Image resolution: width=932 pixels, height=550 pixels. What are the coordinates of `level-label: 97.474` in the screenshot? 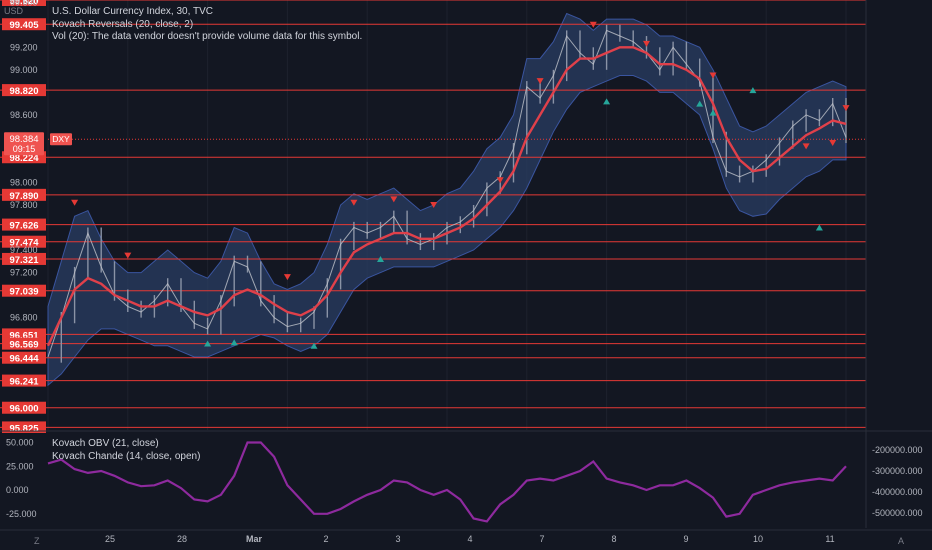 It's located at (24, 243).